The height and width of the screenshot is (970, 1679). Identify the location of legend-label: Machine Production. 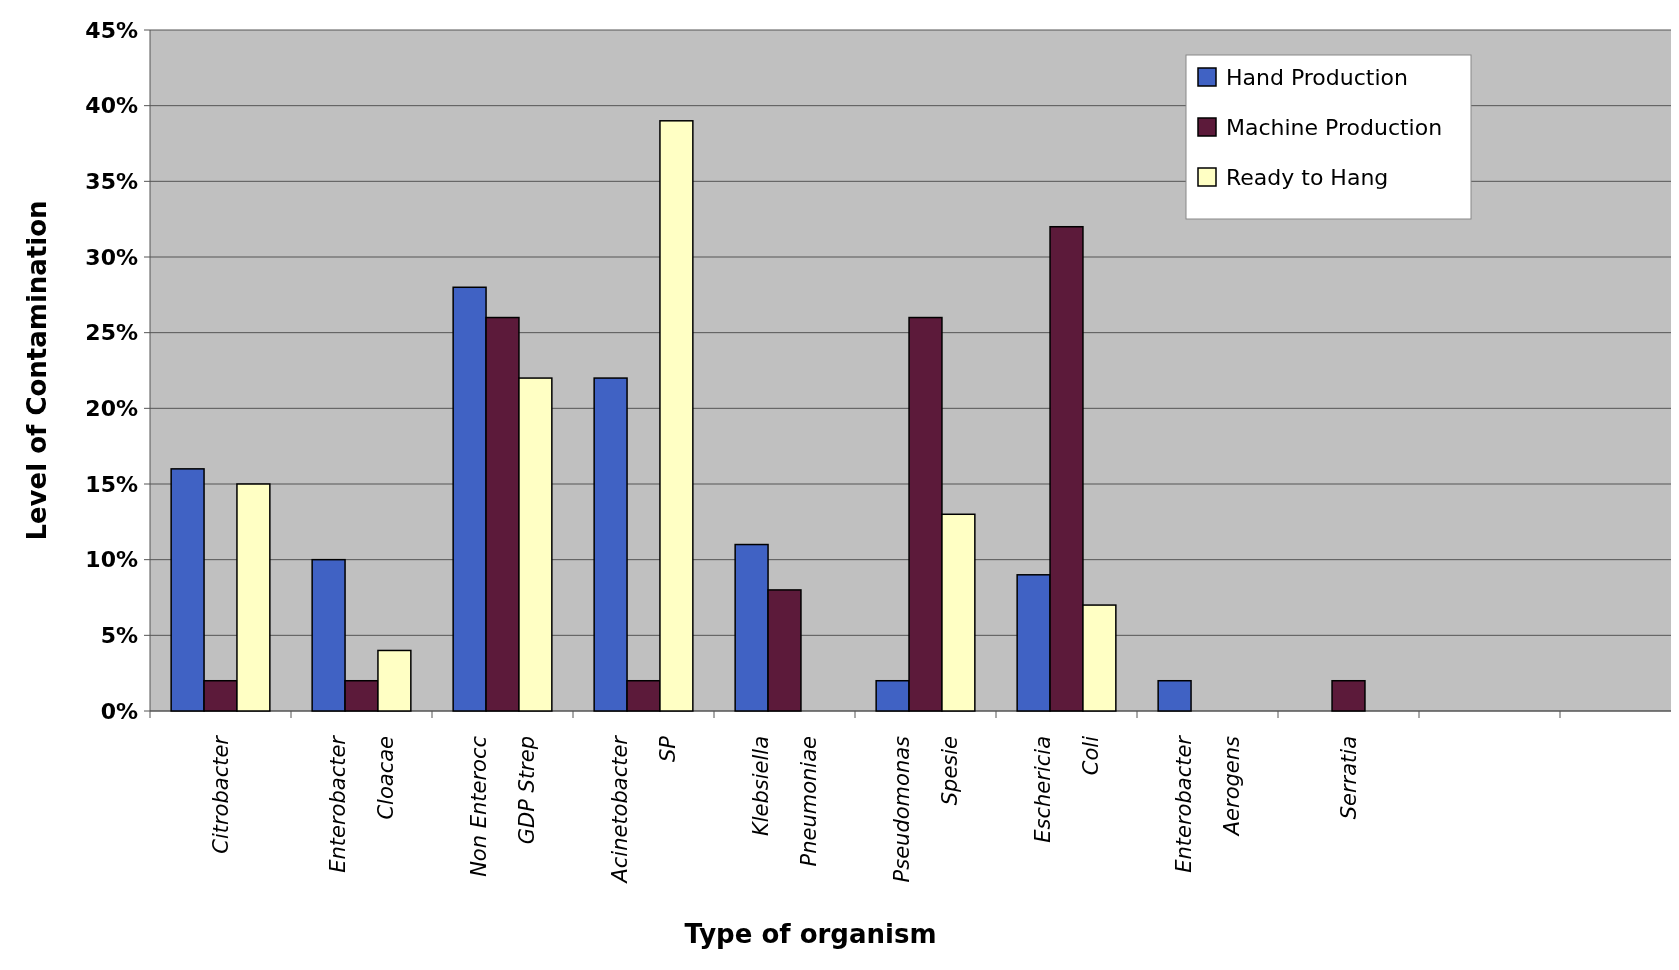
(1334, 127).